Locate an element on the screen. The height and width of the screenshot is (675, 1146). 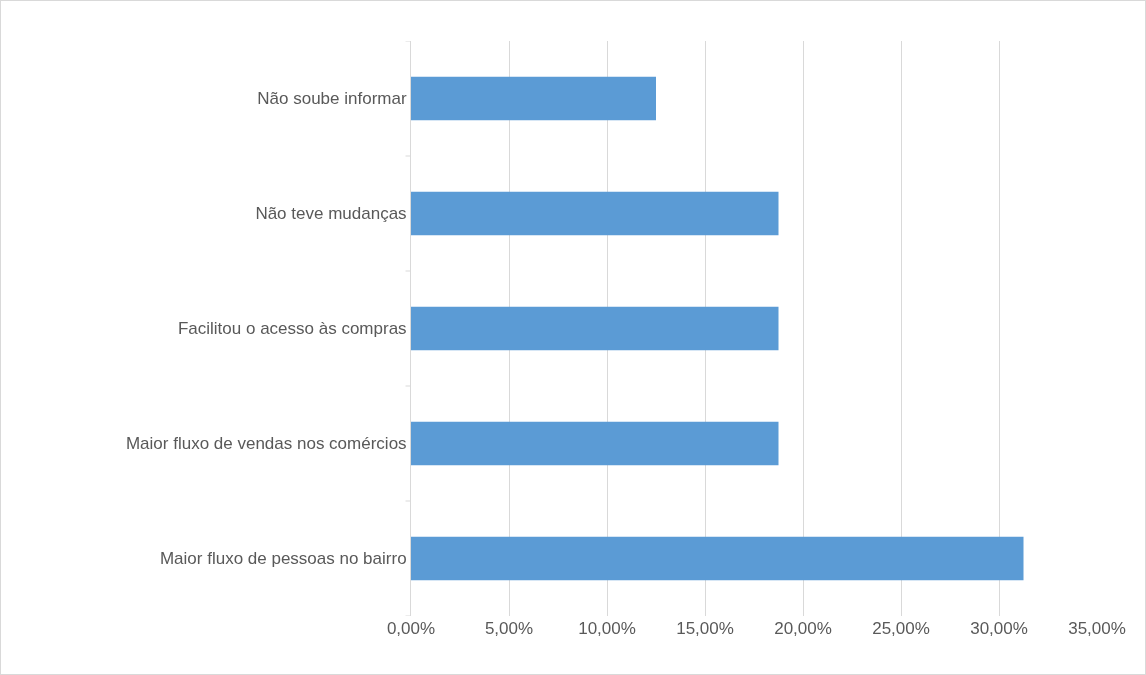
x-tick-label: 0,00% is located at coordinates (411, 628).